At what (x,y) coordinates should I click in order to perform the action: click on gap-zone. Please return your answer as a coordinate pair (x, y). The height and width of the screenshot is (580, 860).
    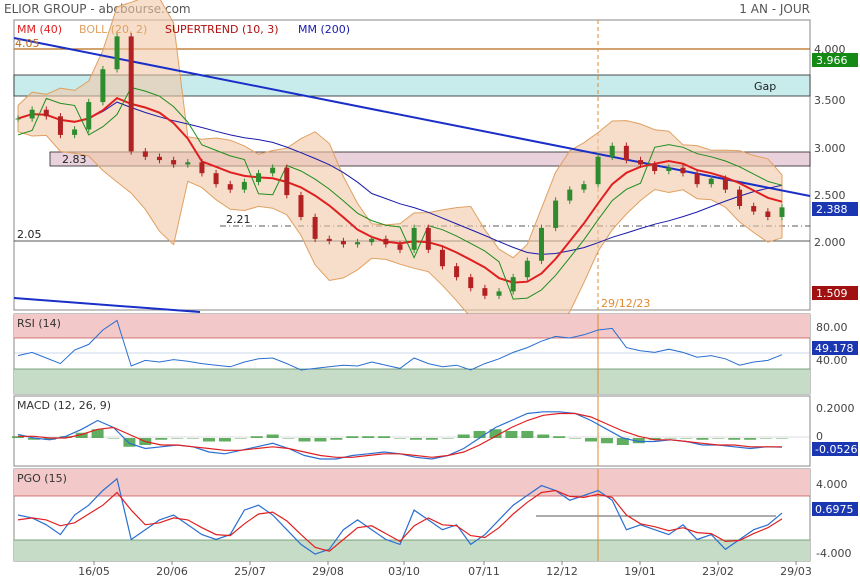
    Looking at the image, I should click on (412, 85).